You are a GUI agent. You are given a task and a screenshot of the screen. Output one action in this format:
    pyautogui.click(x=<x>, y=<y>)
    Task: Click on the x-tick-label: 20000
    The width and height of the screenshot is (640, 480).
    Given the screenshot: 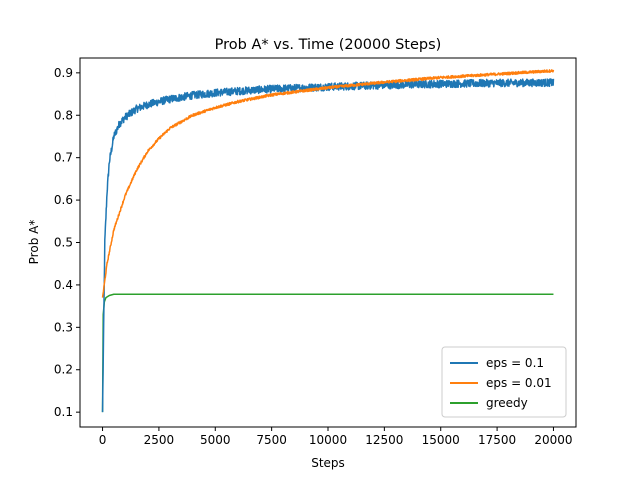 What is the action you would take?
    pyautogui.click(x=553, y=440)
    